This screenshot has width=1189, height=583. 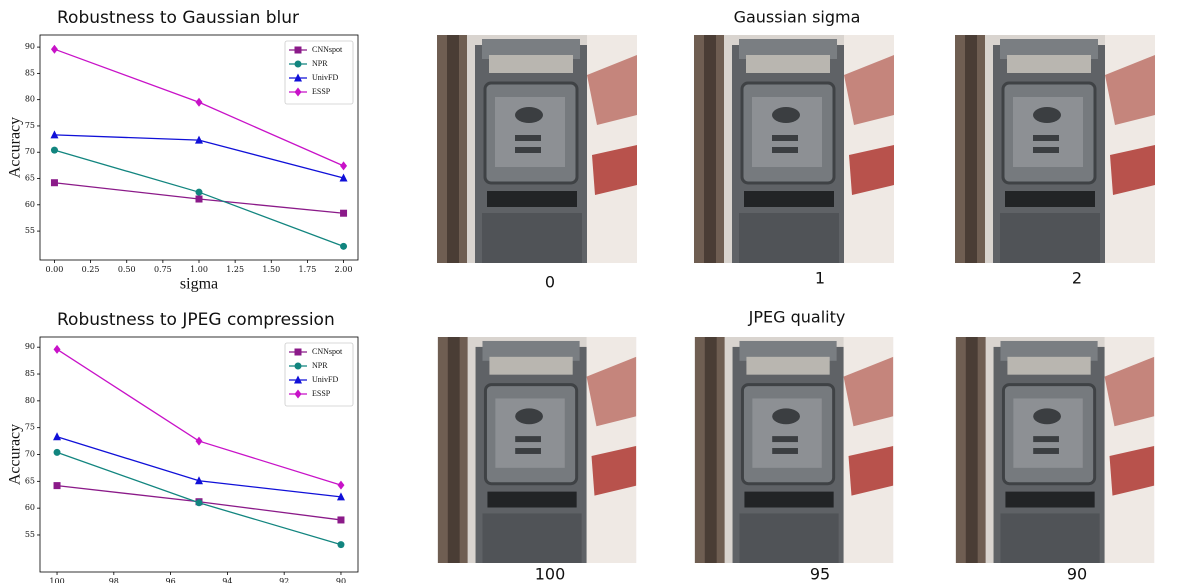 I want to click on x-tick-label: 94, so click(x=227, y=580).